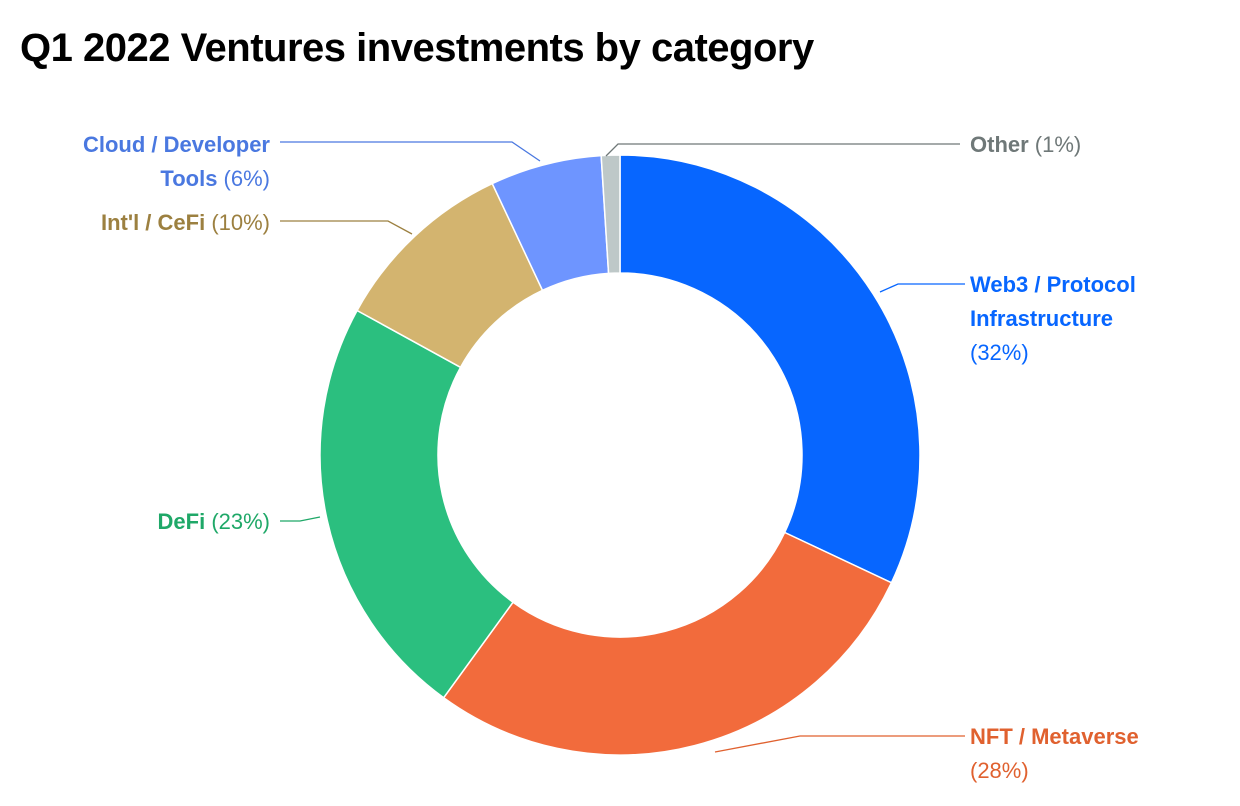 Image resolution: width=1240 pixels, height=806 pixels. What do you see at coordinates (237, 521) in the screenshot?
I see `label-percent: (23%)` at bounding box center [237, 521].